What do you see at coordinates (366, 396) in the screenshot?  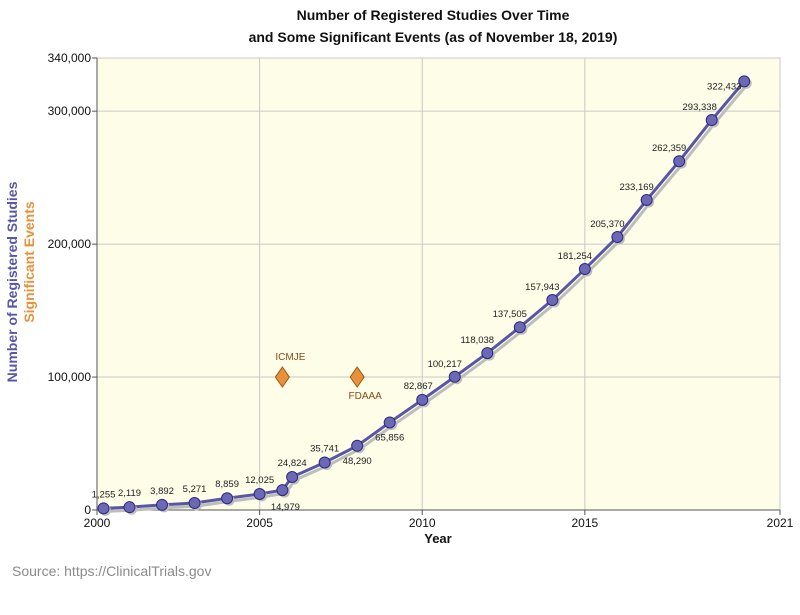 I see `event-label: FDAAA` at bounding box center [366, 396].